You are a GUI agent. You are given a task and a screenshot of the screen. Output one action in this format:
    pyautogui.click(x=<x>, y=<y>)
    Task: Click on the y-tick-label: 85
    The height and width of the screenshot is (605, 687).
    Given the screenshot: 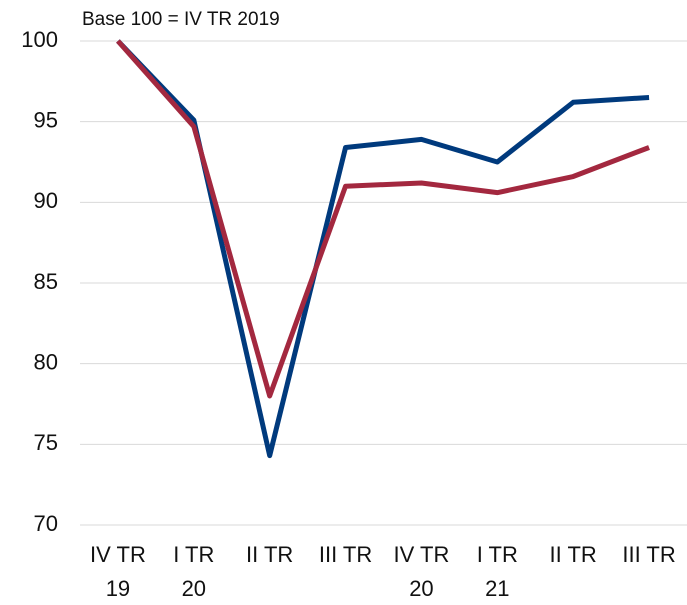 What is the action you would take?
    pyautogui.click(x=46, y=281)
    